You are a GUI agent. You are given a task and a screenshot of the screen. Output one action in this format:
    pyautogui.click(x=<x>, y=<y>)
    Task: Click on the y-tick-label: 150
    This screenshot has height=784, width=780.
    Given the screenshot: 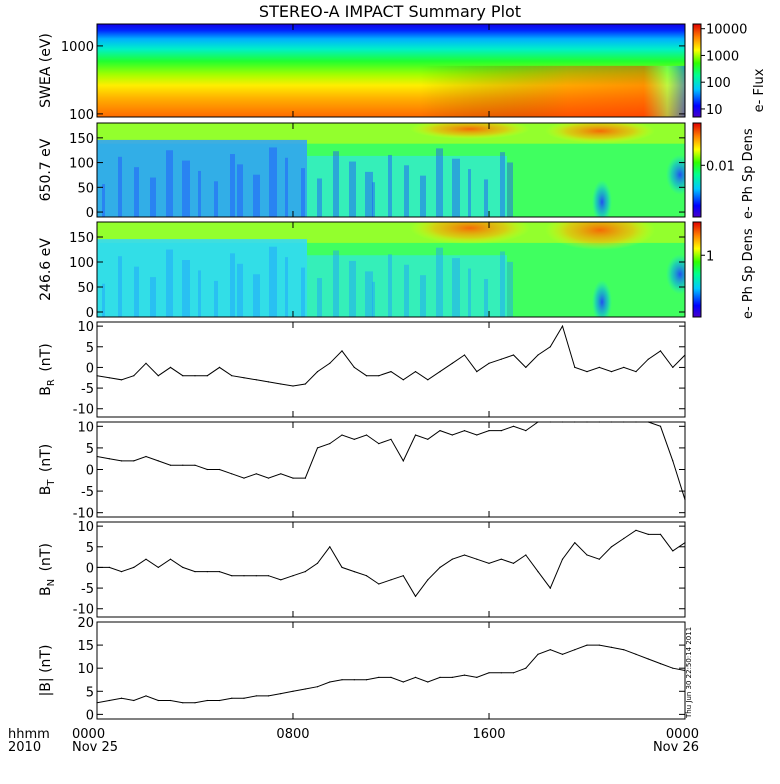 What is the action you would take?
    pyautogui.click(x=81, y=238)
    